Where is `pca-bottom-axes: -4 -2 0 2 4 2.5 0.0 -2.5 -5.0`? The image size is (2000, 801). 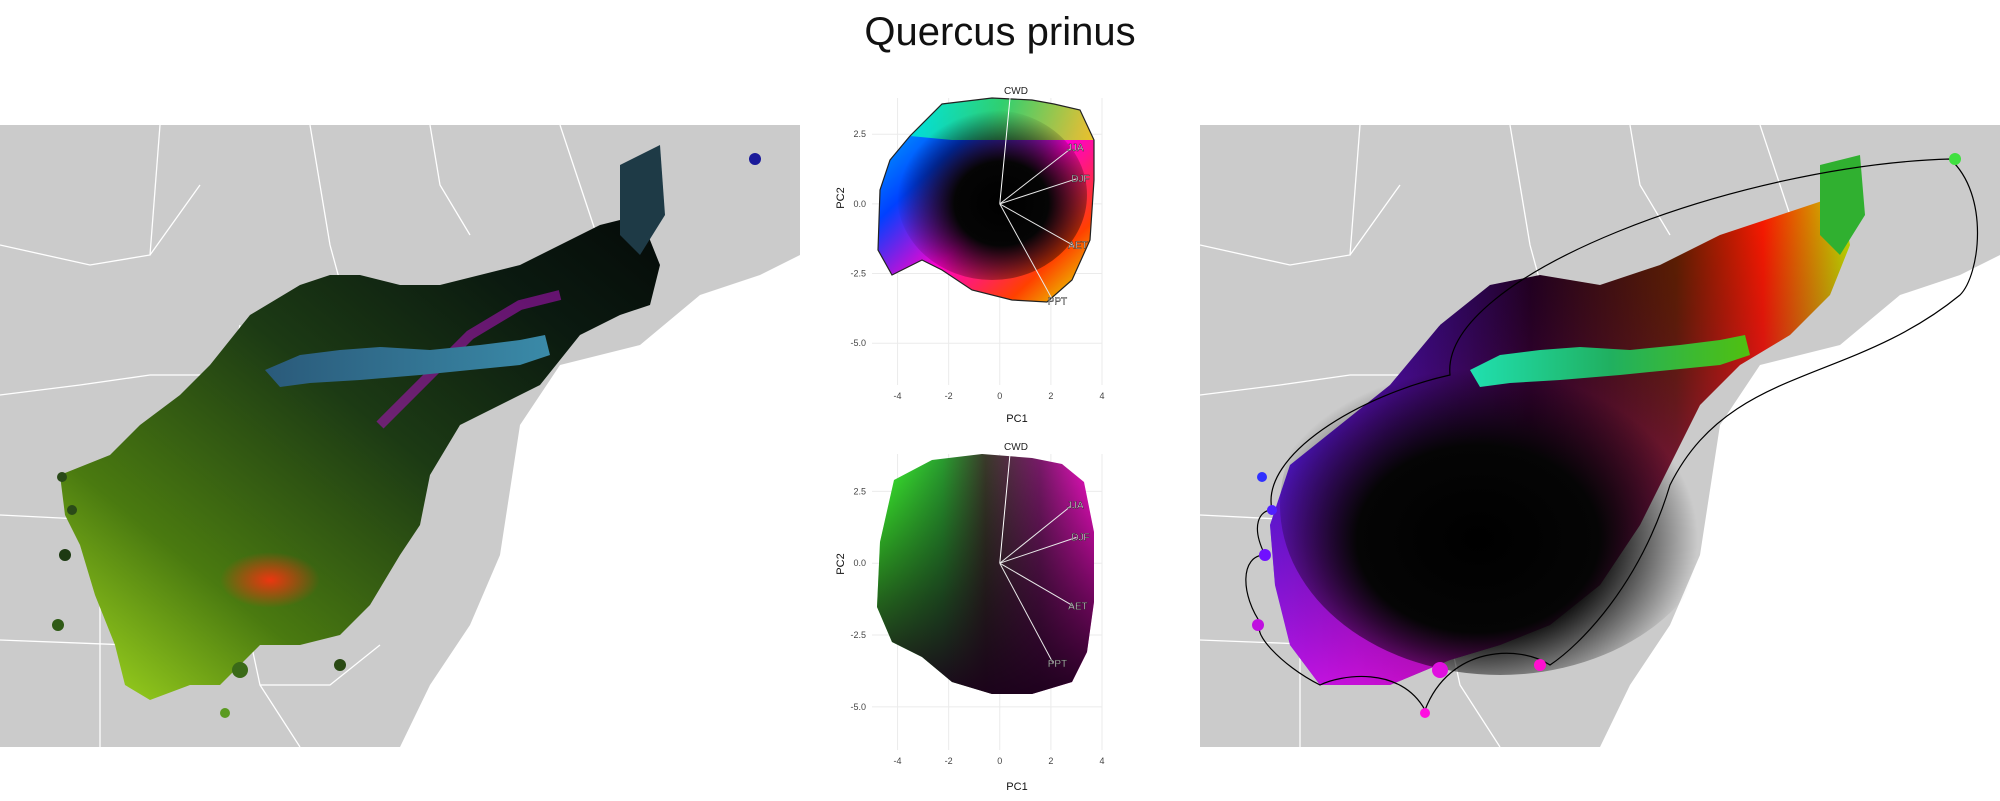
pca-bottom-axes: -4 -2 0 2 4 2.5 0.0 -2.5 -5.0 is located at coordinates (977, 626).